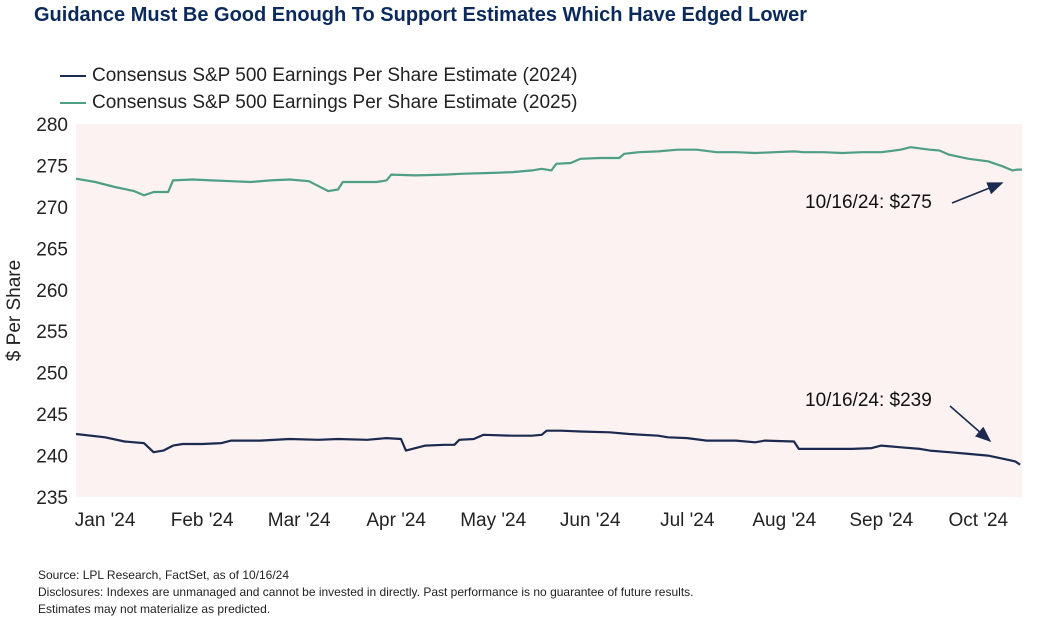  Describe the element at coordinates (73, 75) in the screenshot. I see `legend-swatch-2024` at that location.